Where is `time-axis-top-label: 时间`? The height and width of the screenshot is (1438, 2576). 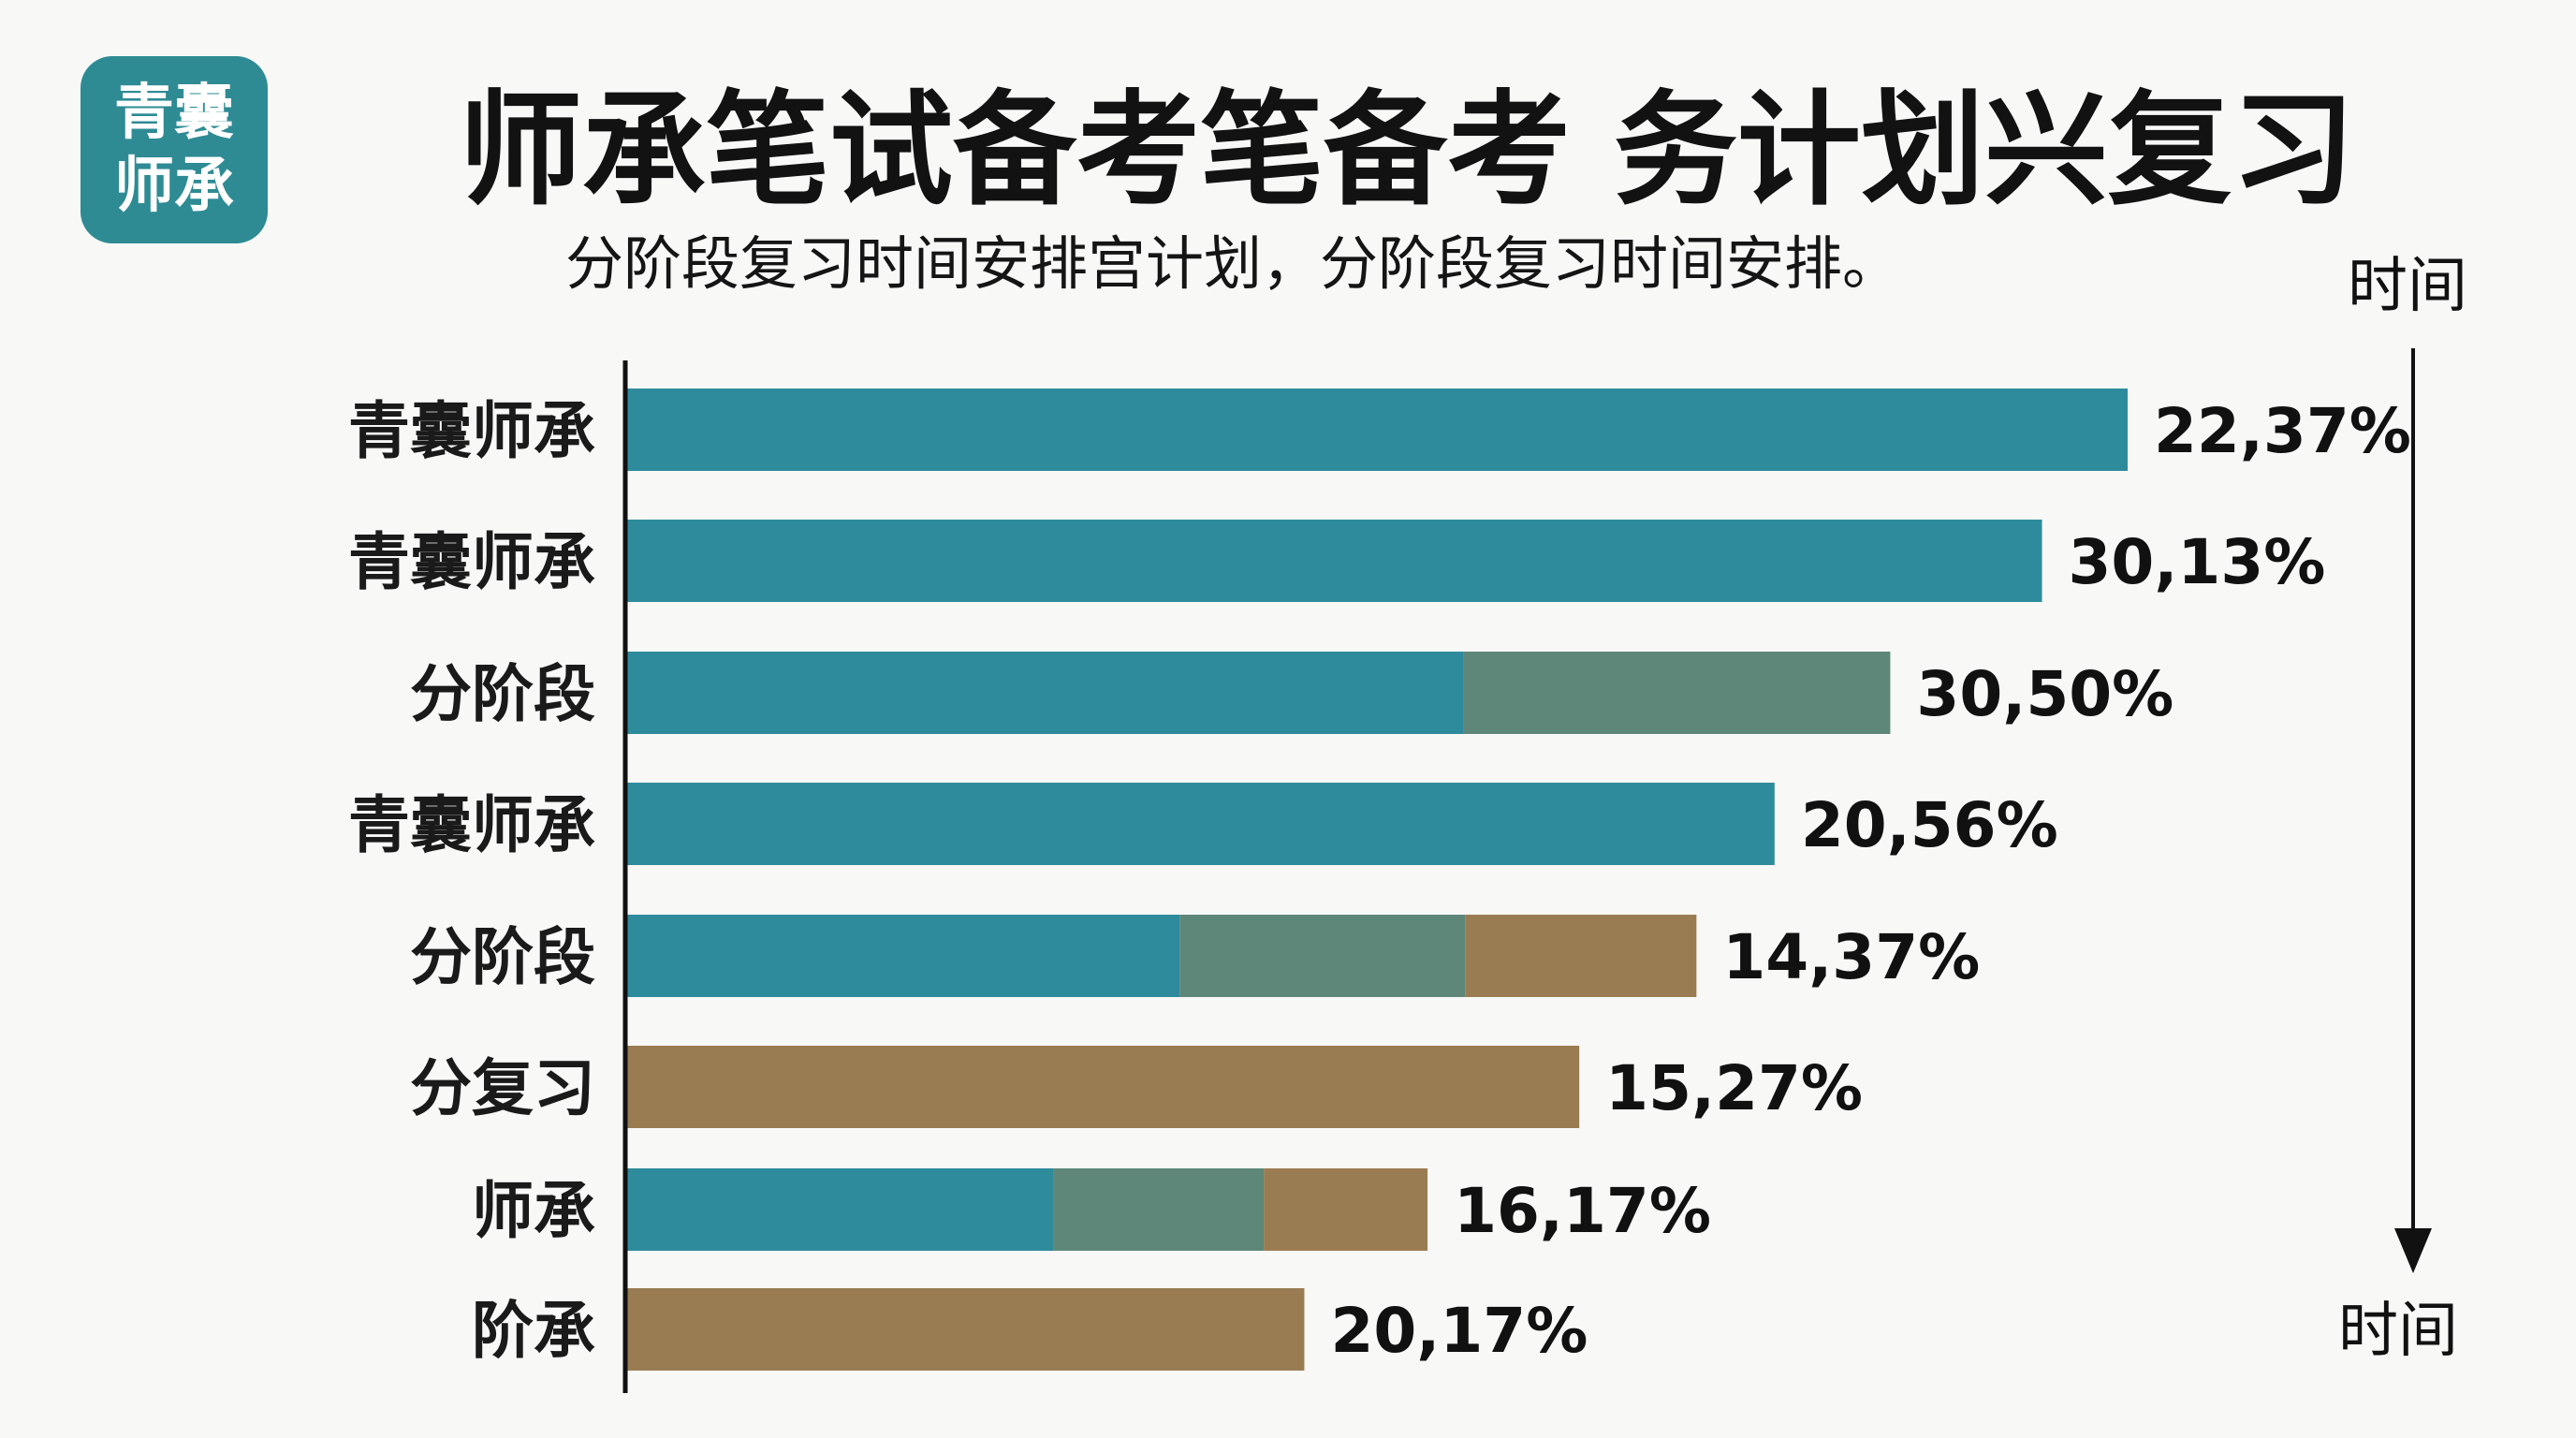 time-axis-top-label: 时间 is located at coordinates (2407, 286).